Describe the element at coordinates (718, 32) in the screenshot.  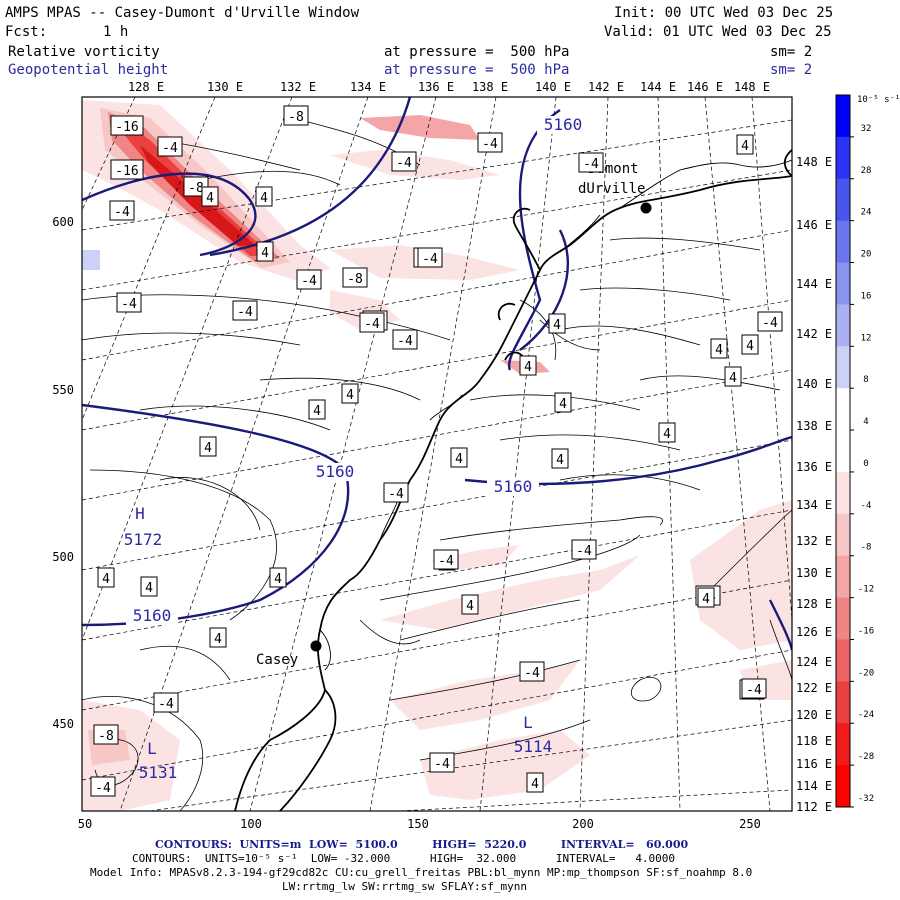
I see `valid-time: Valid: 01 UTC Wed 03 Dec 25` at that location.